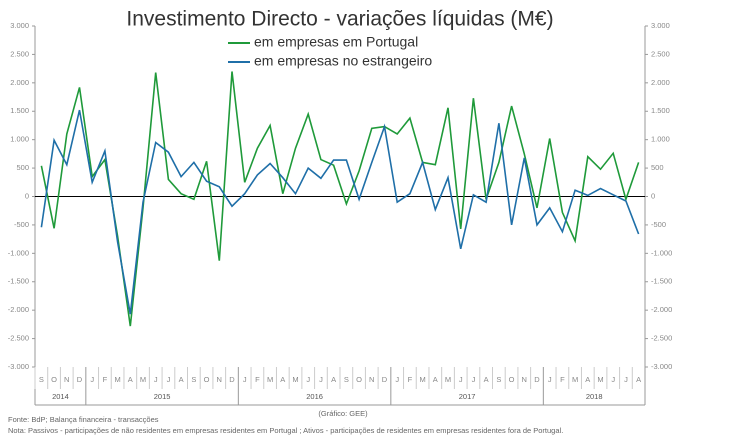 The height and width of the screenshot is (444, 750). I want to click on y-tick-label: -1.500, so click(18, 281).